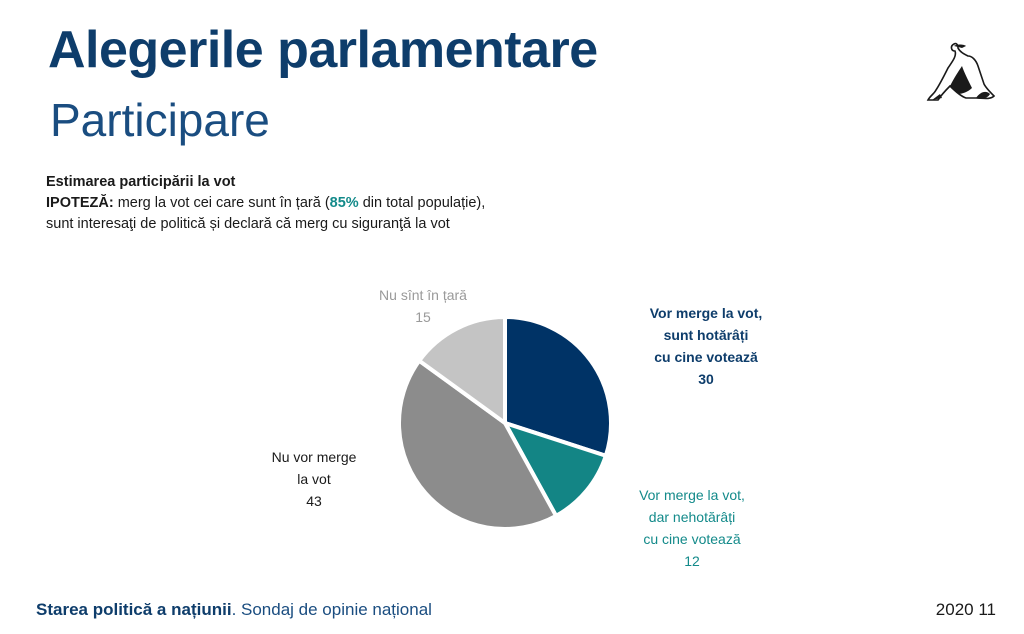 This screenshot has width=1024, height=634. Describe the element at coordinates (692, 517) in the screenshot. I see `slice-label-line: dar nehotărâți` at that location.